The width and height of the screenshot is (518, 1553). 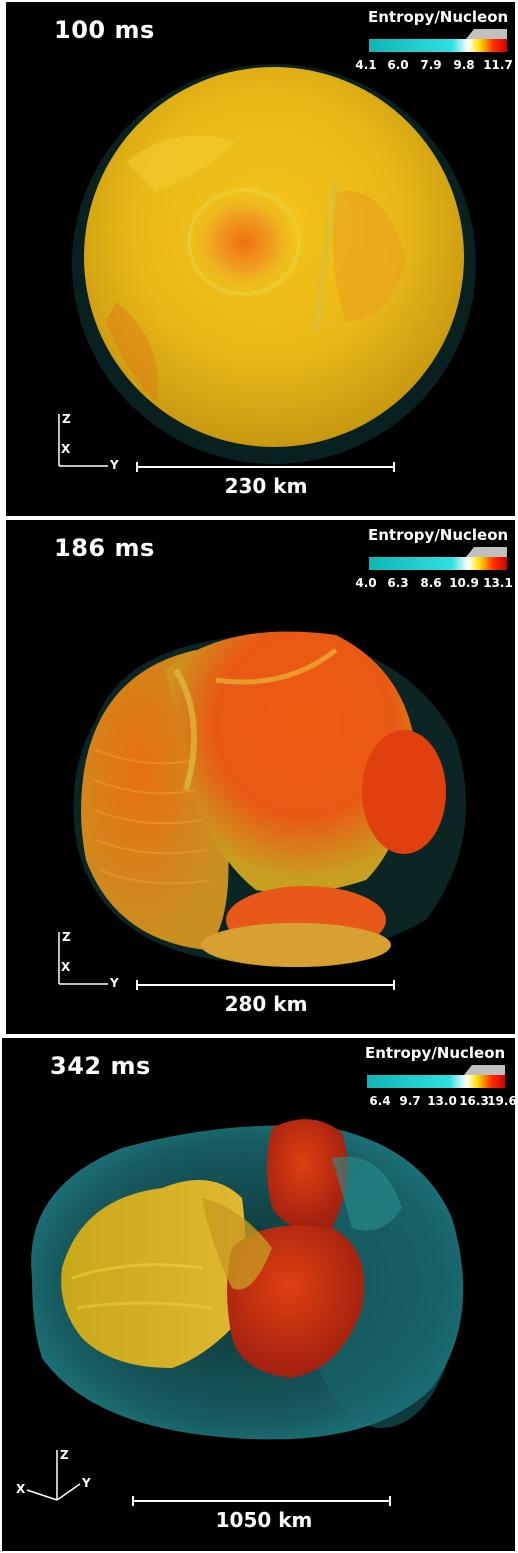 What do you see at coordinates (398, 583) in the screenshot?
I see `colorbar-tick: 6.3` at bounding box center [398, 583].